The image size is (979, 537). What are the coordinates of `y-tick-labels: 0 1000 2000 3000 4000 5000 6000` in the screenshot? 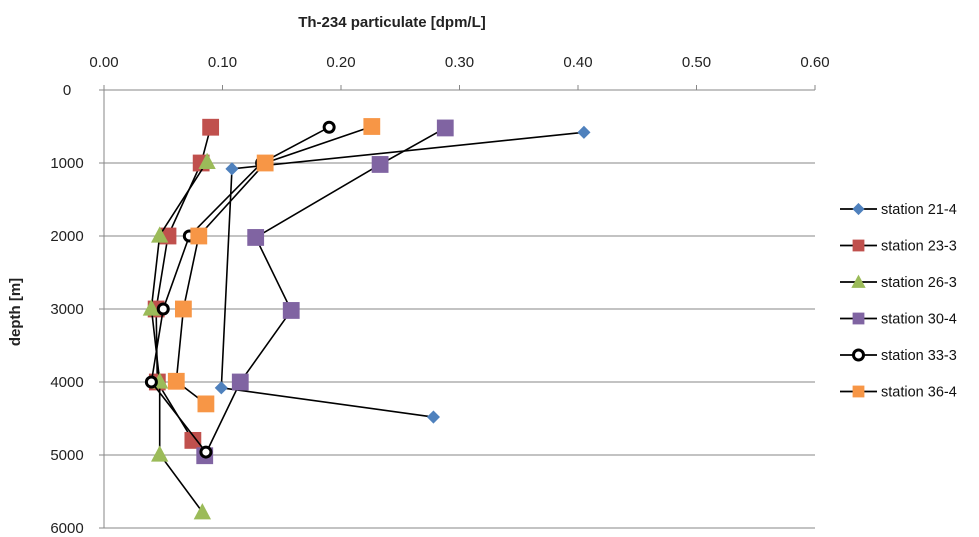 It's located at (66, 309).